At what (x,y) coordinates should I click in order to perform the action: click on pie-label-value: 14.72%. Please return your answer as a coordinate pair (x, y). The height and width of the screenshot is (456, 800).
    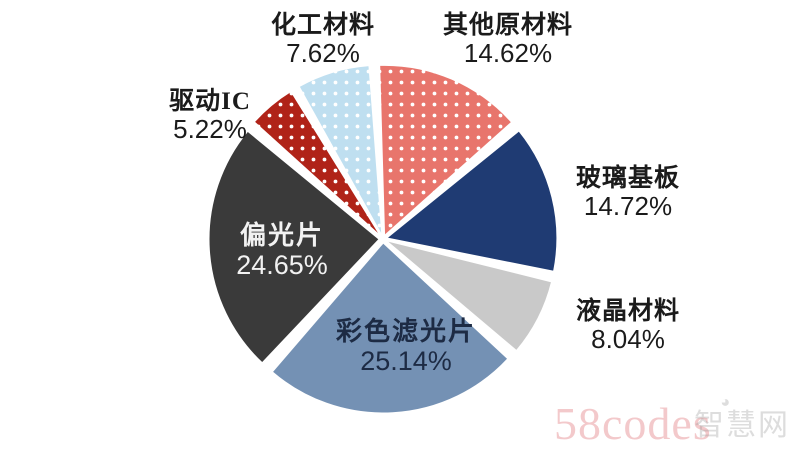
    Looking at the image, I should click on (628, 206).